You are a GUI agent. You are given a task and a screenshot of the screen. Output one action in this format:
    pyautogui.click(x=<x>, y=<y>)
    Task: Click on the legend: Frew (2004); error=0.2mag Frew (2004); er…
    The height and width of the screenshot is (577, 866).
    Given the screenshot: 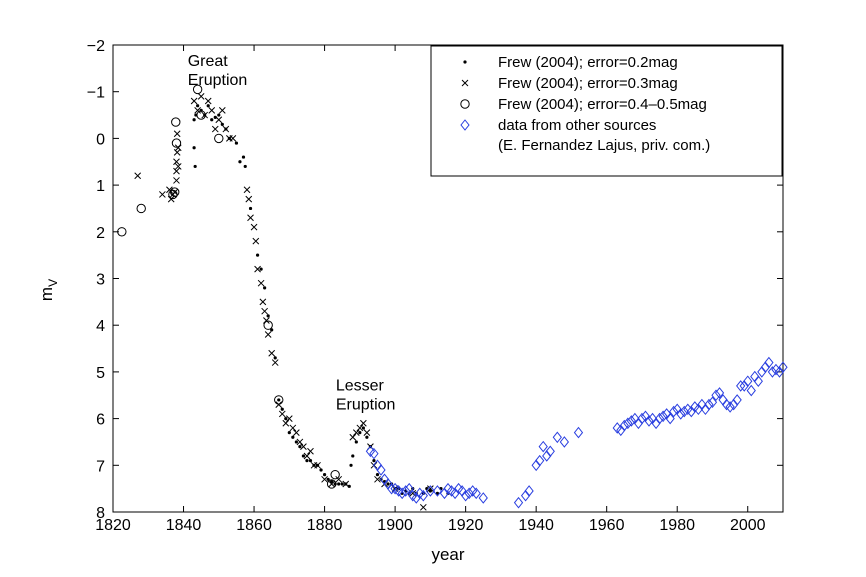 What is the action you would take?
    pyautogui.click(x=606, y=111)
    